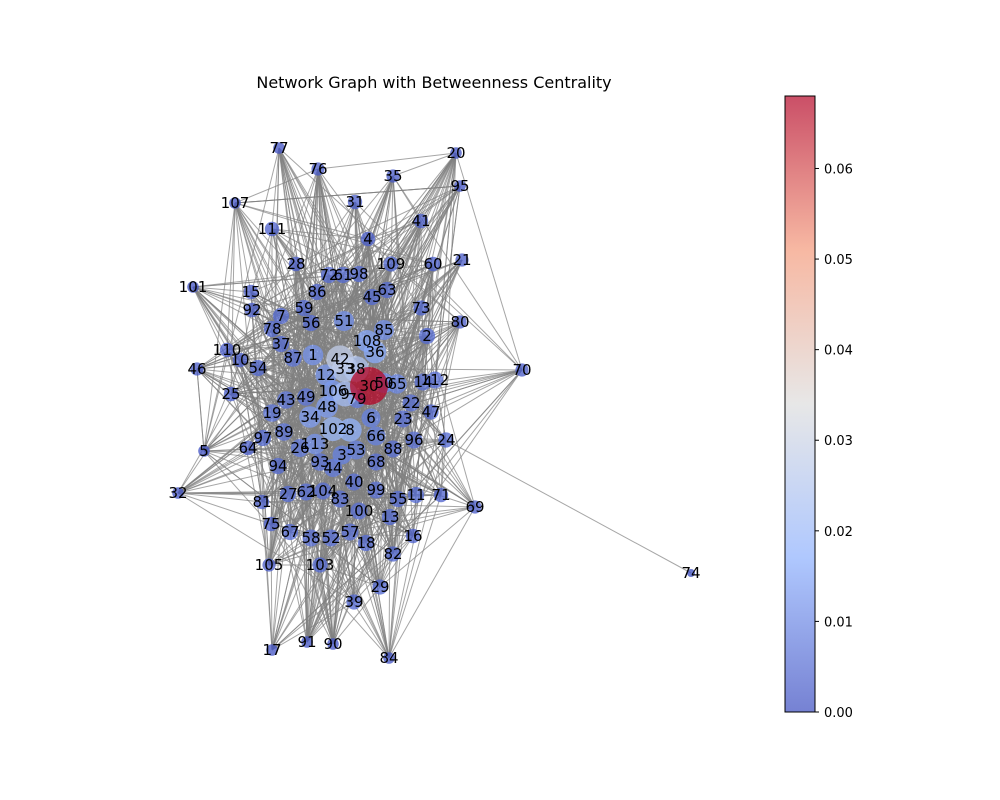 This screenshot has height=800, width=1000. I want to click on node-label-42: 42, so click(339, 359).